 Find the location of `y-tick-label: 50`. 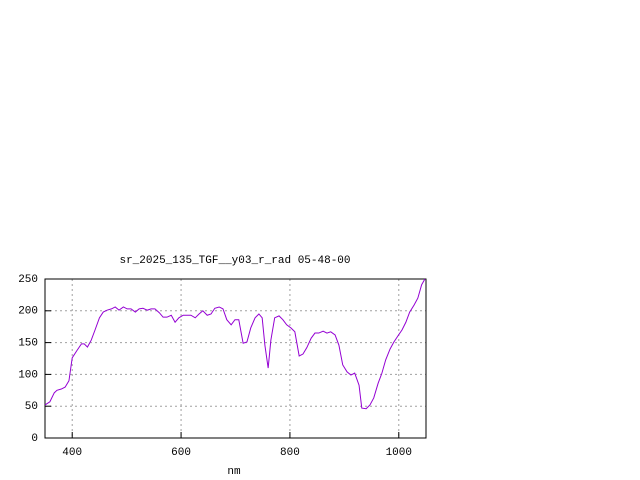

y-tick-label: 50 is located at coordinates (31, 407).